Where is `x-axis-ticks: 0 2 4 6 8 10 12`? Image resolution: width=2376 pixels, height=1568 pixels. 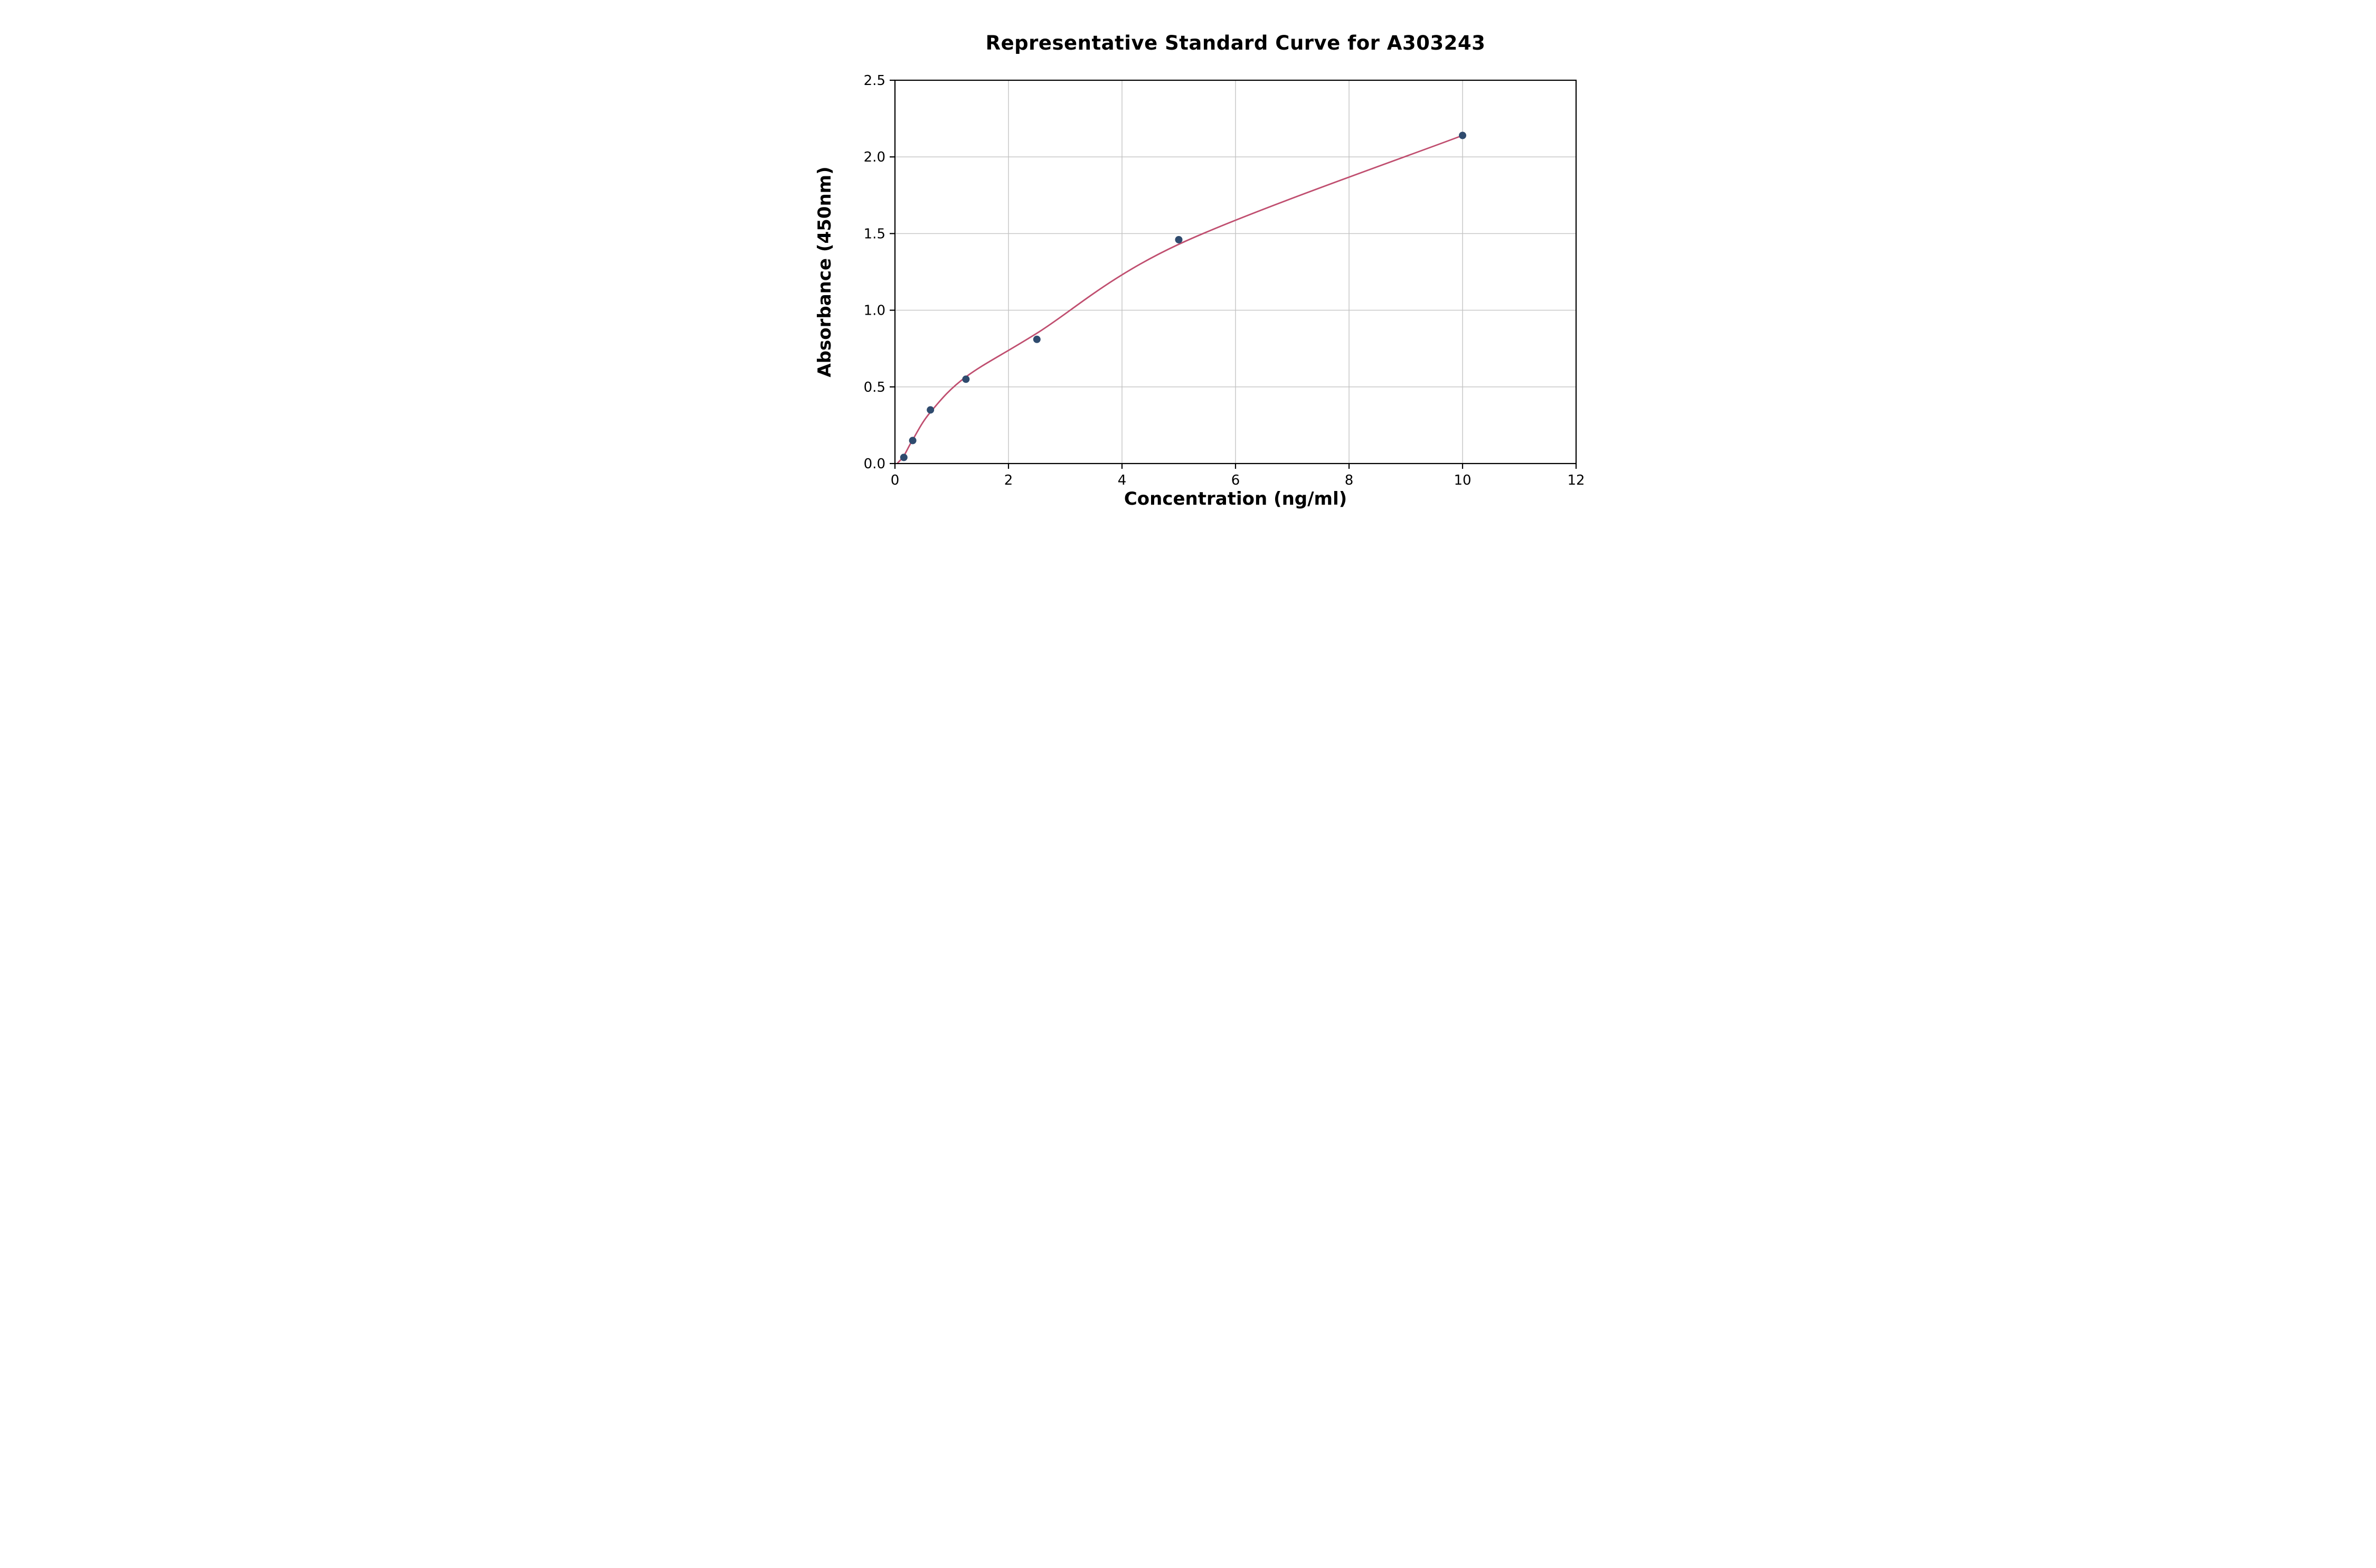
x-axis-ticks: 0 2 4 6 8 10 12 is located at coordinates (1237, 476).